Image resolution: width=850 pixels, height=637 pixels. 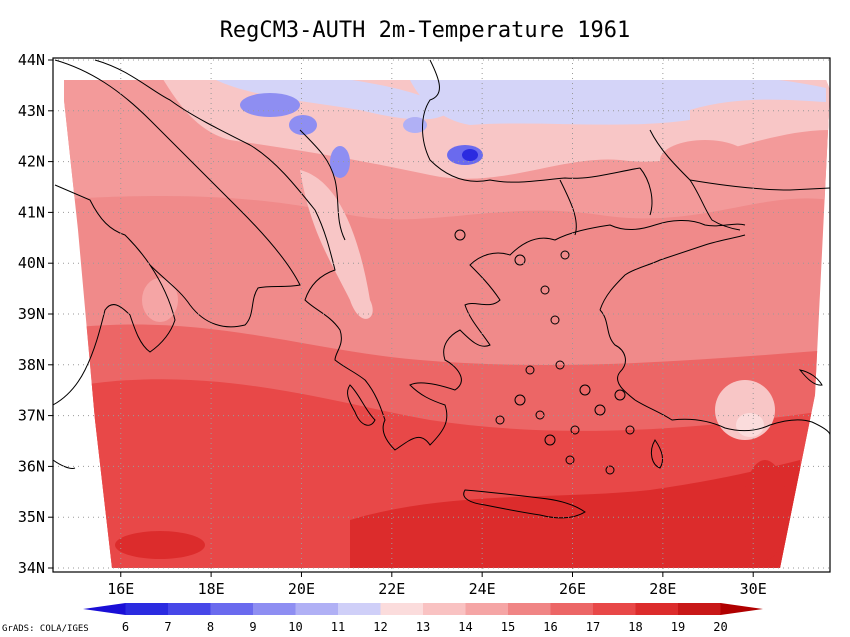 What do you see at coordinates (508, 627) in the screenshot?
I see `colorbar-label: 15` at bounding box center [508, 627].